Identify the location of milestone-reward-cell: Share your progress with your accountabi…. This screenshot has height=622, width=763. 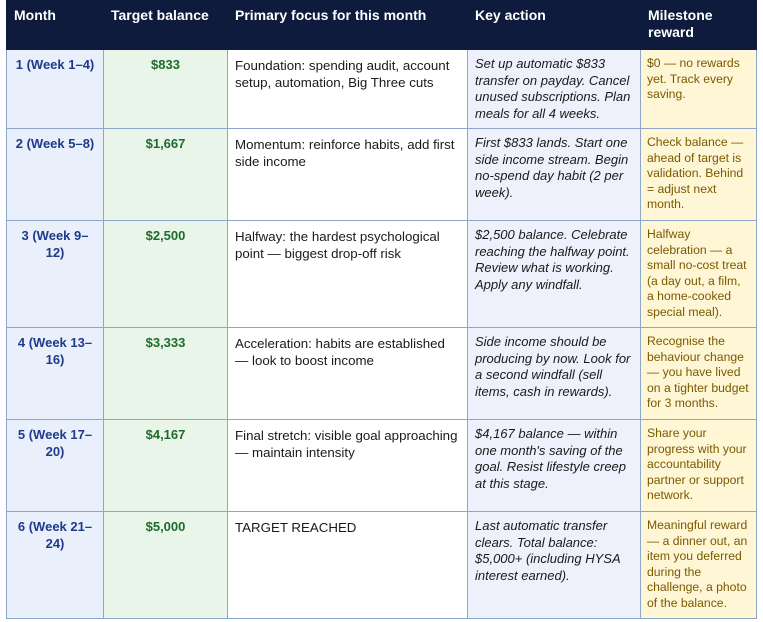
(698, 465).